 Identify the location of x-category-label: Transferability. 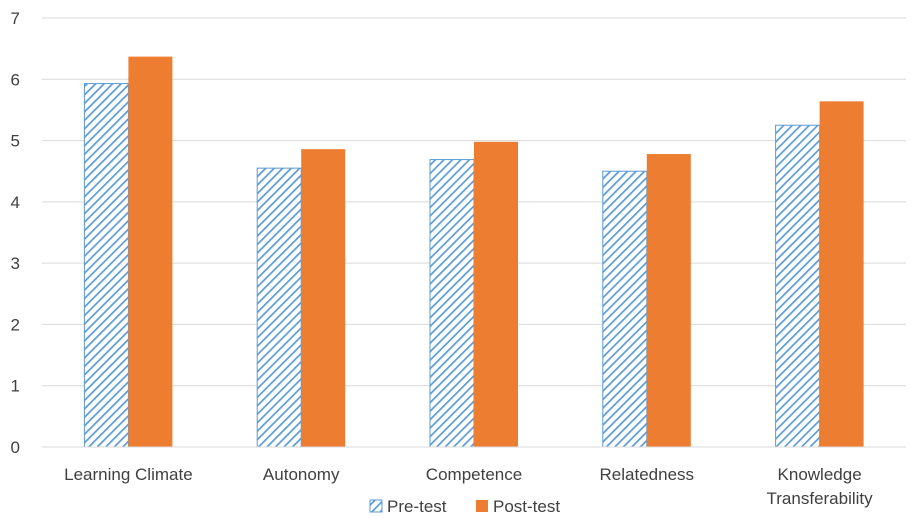
(820, 498).